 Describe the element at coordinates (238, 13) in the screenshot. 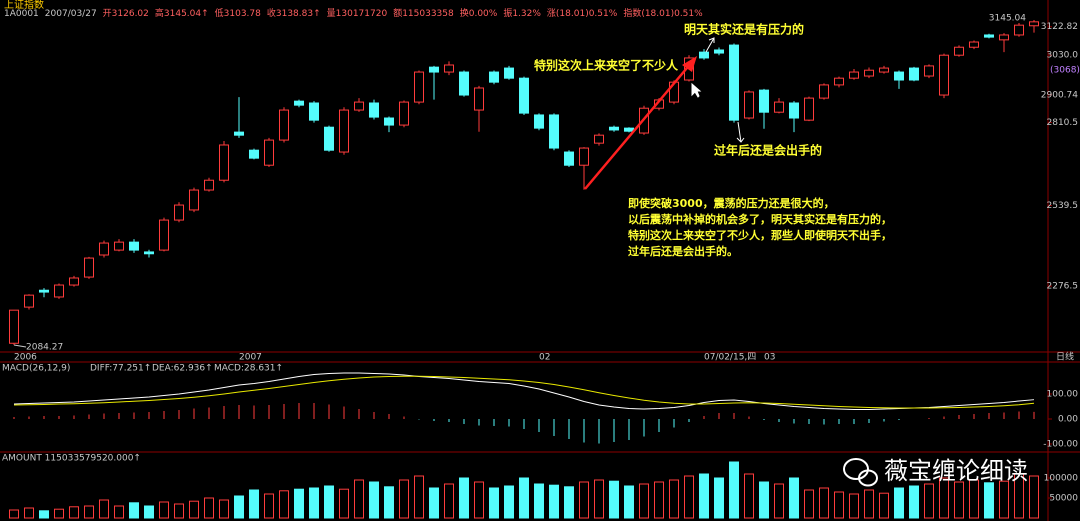

I see `info-item: 低3103.78` at that location.